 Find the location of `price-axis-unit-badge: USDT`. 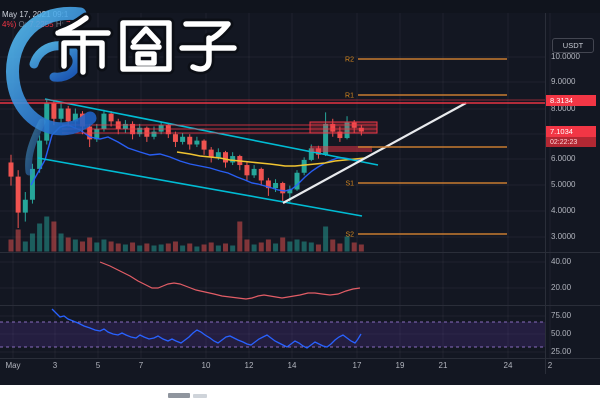

price-axis-unit-badge: USDT is located at coordinates (573, 45).